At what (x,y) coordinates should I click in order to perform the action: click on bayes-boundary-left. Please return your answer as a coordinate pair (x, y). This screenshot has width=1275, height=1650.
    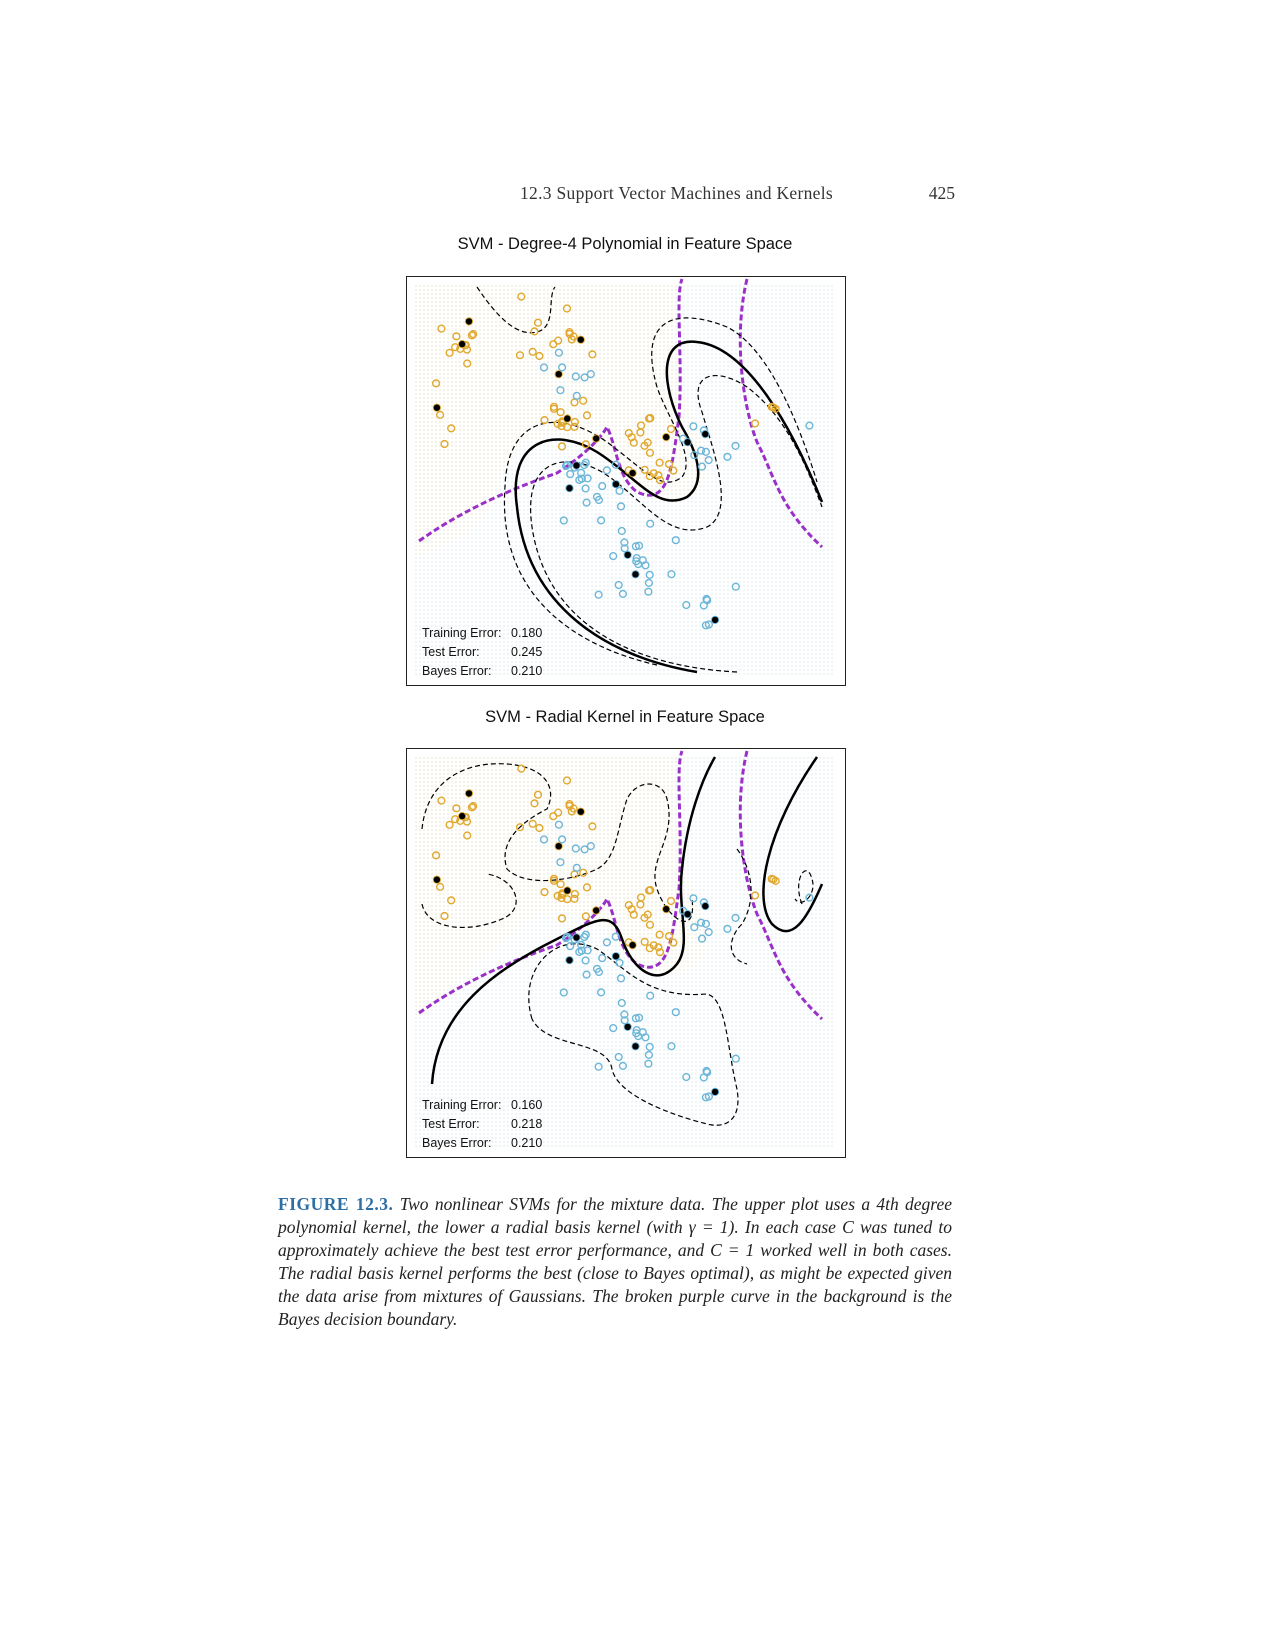
    Looking at the image, I should click on (551, 410).